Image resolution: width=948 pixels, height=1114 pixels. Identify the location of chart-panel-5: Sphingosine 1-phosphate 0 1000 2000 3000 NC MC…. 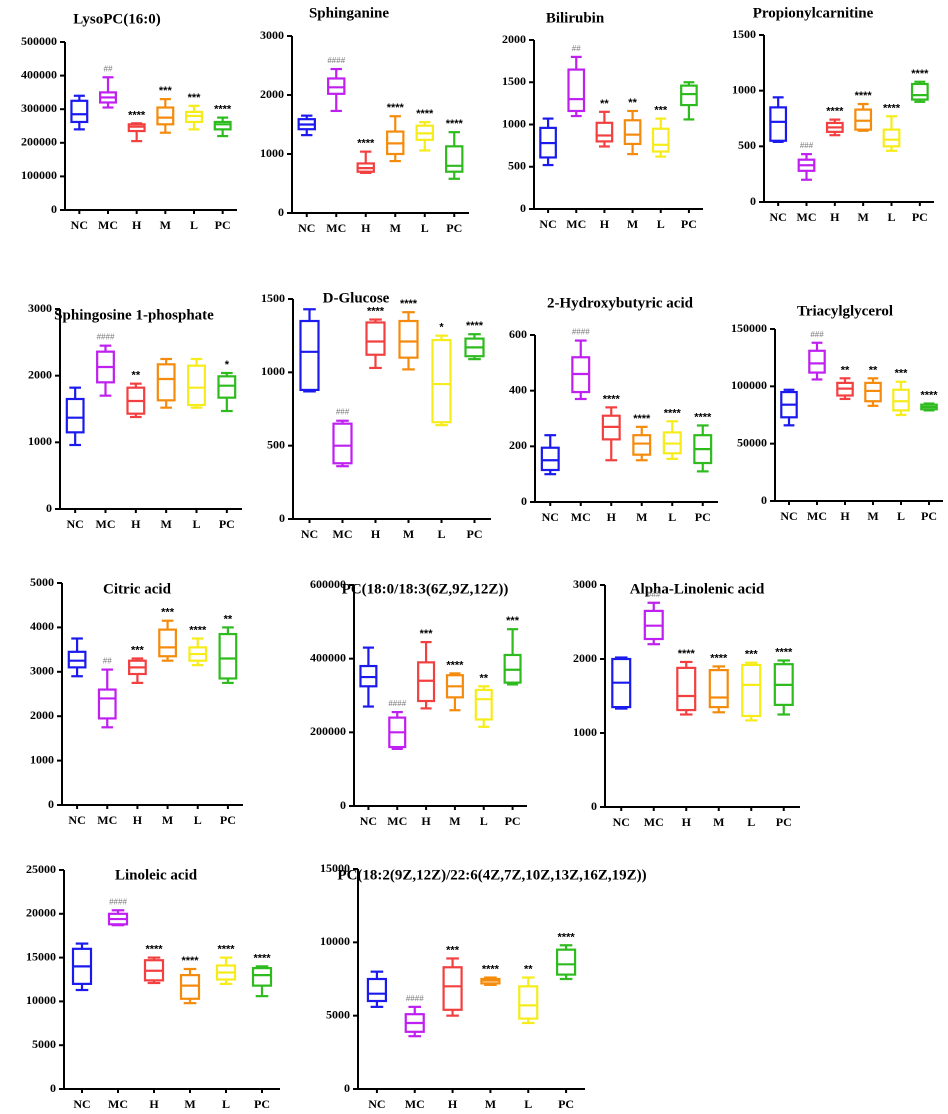
(135, 416).